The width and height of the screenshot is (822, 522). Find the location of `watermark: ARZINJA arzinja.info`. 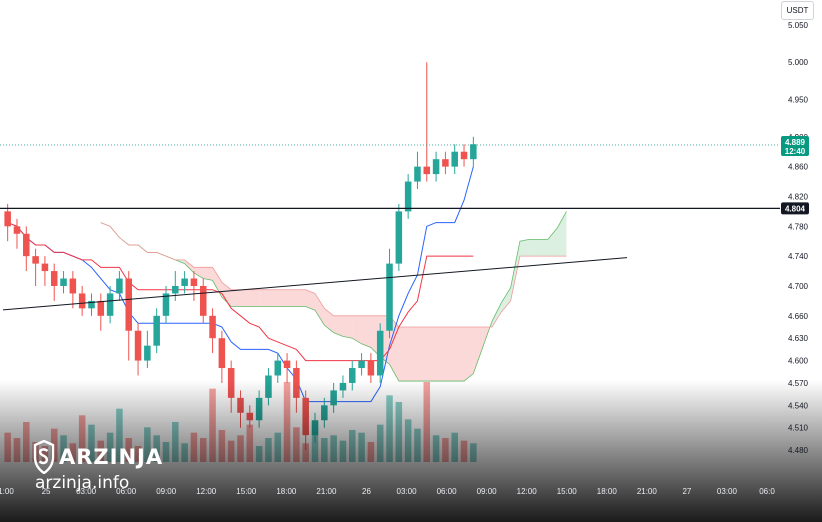

watermark: ARZINJA arzinja.info is located at coordinates (98, 466).